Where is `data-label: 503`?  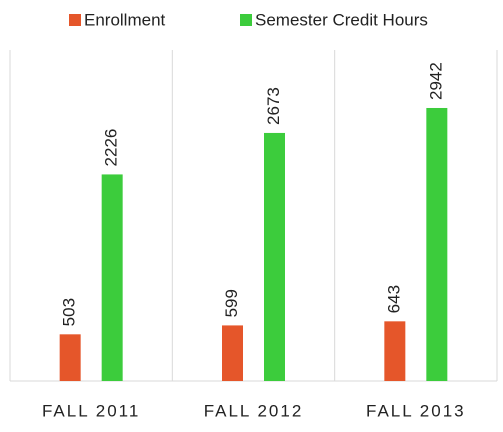
data-label: 503 is located at coordinates (69, 312).